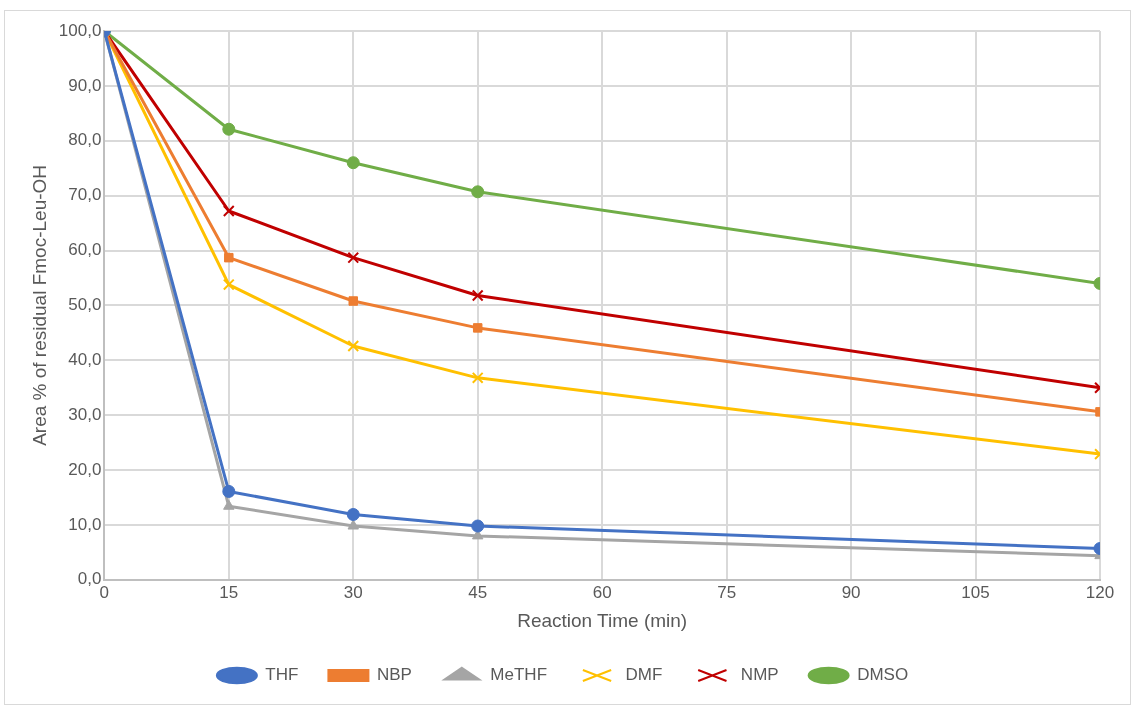  What do you see at coordinates (282, 675) in the screenshot?
I see `legend-label: THF` at bounding box center [282, 675].